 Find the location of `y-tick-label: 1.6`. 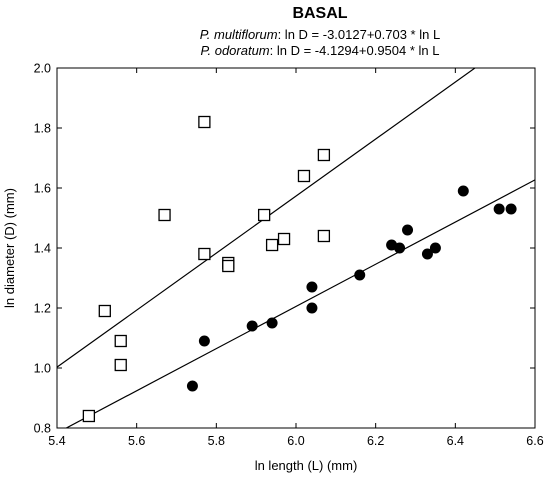

y-tick-label: 1.6 is located at coordinates (42, 189).